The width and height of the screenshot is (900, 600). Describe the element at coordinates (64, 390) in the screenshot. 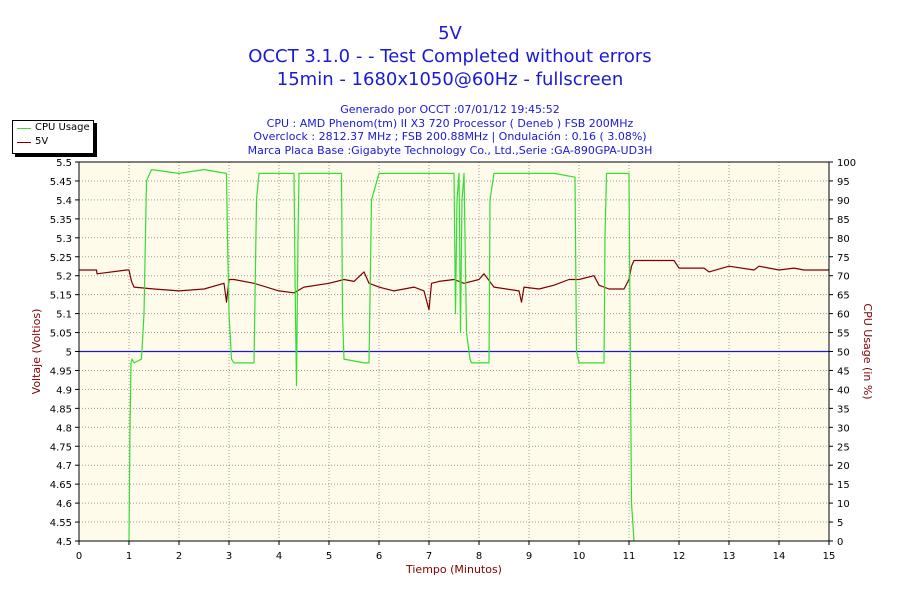

I see `y-tick-label: 4.9` at that location.